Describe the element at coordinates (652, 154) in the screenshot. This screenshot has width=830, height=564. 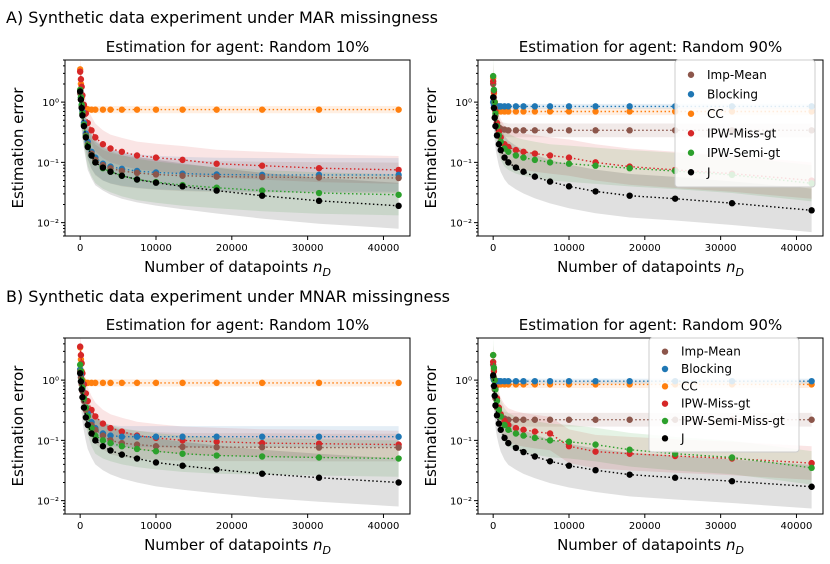
I see `band-j` at that location.